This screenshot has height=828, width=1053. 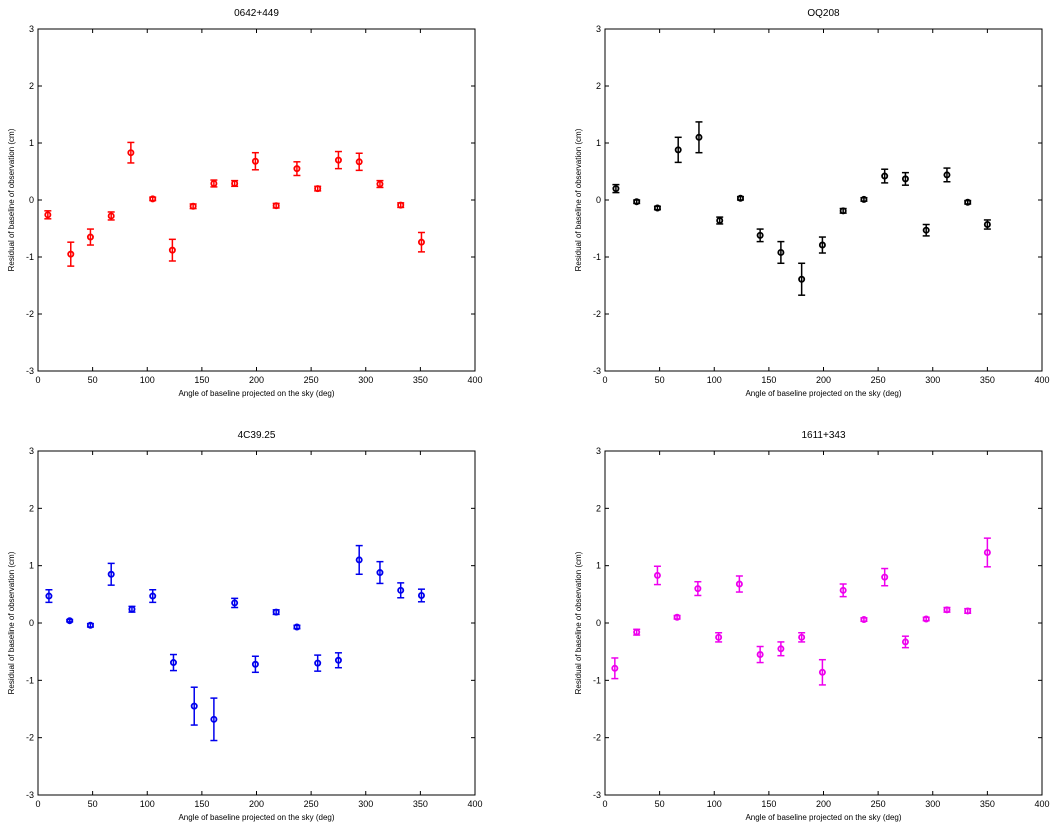 I want to click on chart-title: 4C39.25, so click(x=257, y=435).